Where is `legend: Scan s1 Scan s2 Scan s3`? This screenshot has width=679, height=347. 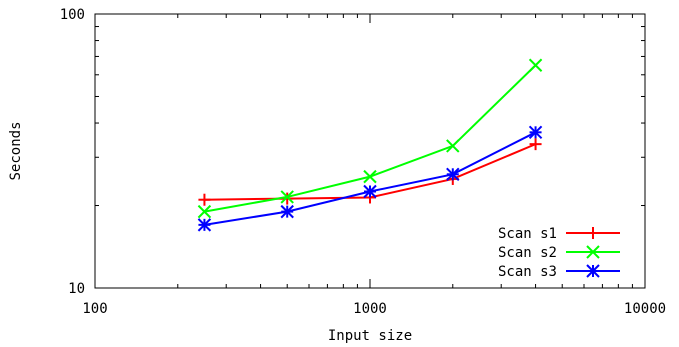
legend: Scan s1 Scan s2 Scan s3 is located at coordinates (559, 253).